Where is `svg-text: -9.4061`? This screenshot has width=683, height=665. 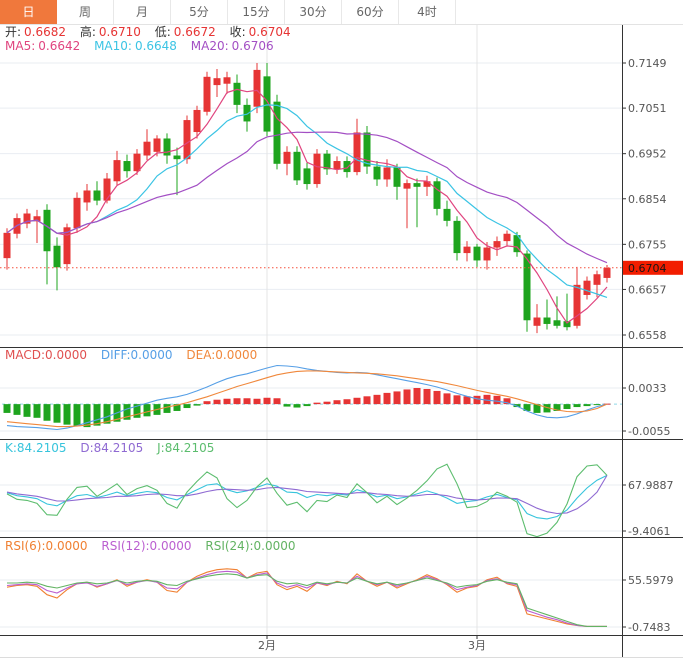 svg-text: -9.4061 is located at coordinates (649, 531).